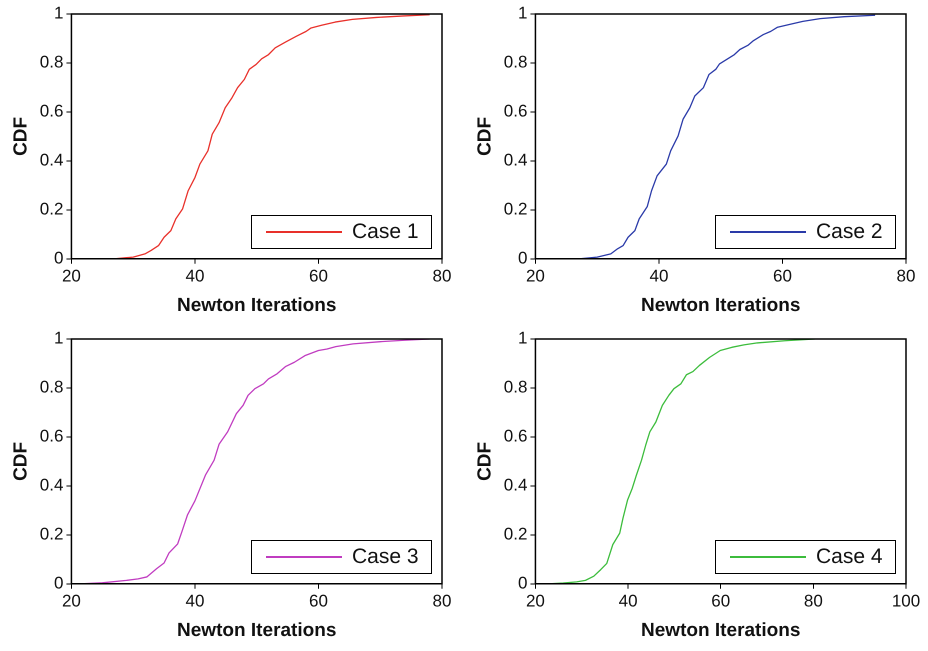 The image size is (928, 651). What do you see at coordinates (849, 556) in the screenshot?
I see `legend-label: Case 4` at bounding box center [849, 556].